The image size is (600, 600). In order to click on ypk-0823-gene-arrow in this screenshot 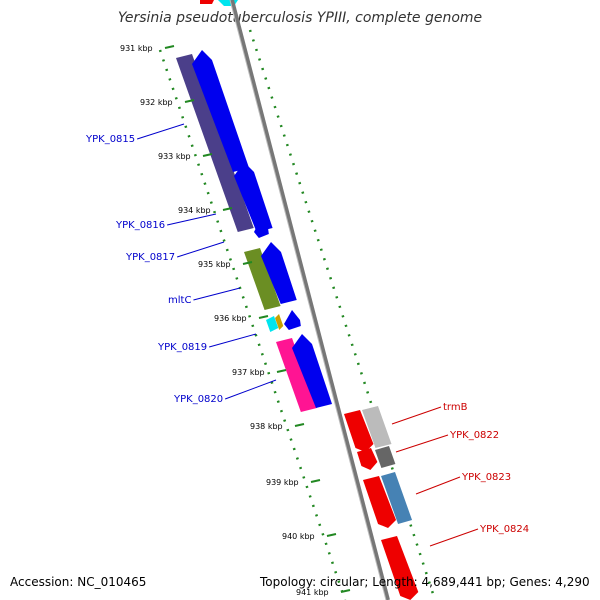, I will do `click(380, 502)`.